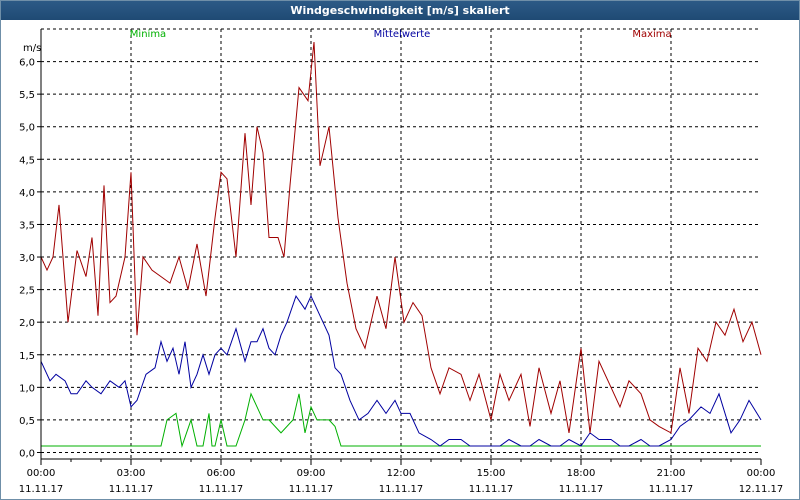  Describe the element at coordinates (27, 453) in the screenshot. I see `y-tick-label: 0,0` at that location.